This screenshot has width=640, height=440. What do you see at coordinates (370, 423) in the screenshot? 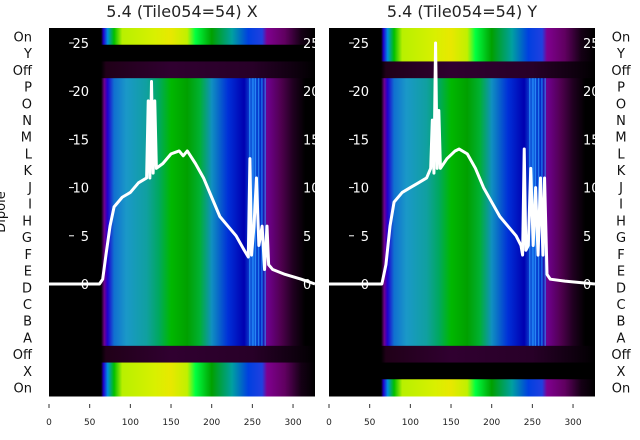
I see `x-tick-label: 50` at bounding box center [370, 423].